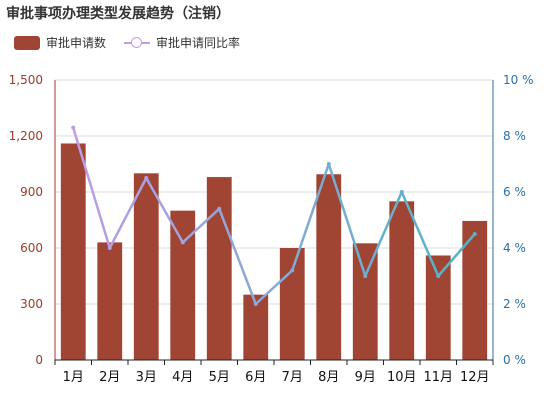 This screenshot has width=550, height=420. Describe the element at coordinates (514, 192) in the screenshot. I see `right-axis-tick-label: 6 %` at that location.